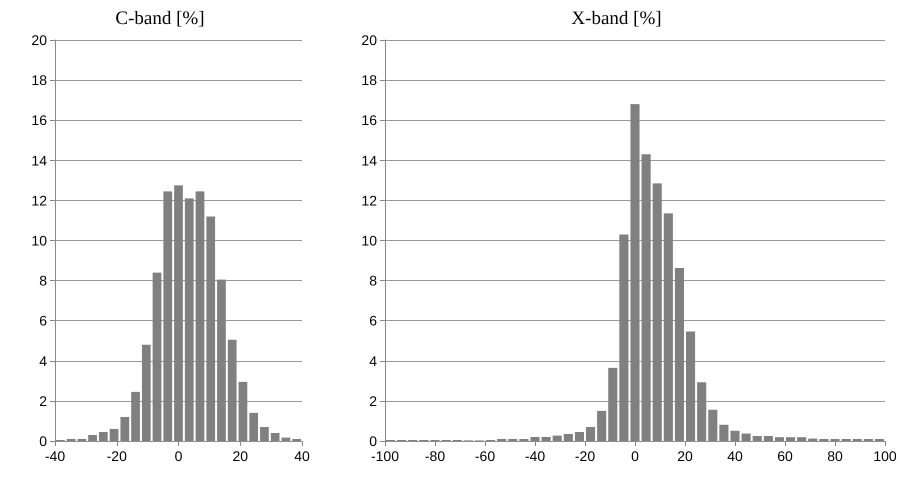 This screenshot has height=477, width=903. Describe the element at coordinates (160, 18) in the screenshot. I see `chart-title: C-band [%]` at that location.